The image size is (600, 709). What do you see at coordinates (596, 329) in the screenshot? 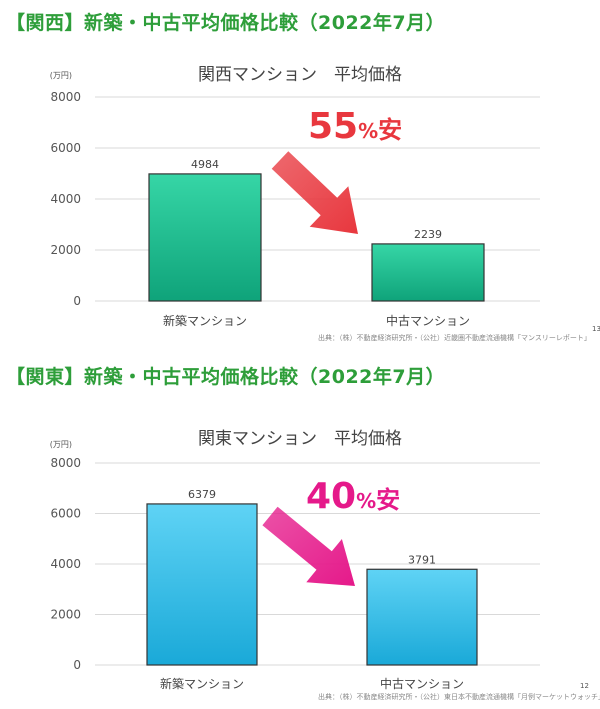
I see `kansai-page-number: 13` at bounding box center [596, 329].